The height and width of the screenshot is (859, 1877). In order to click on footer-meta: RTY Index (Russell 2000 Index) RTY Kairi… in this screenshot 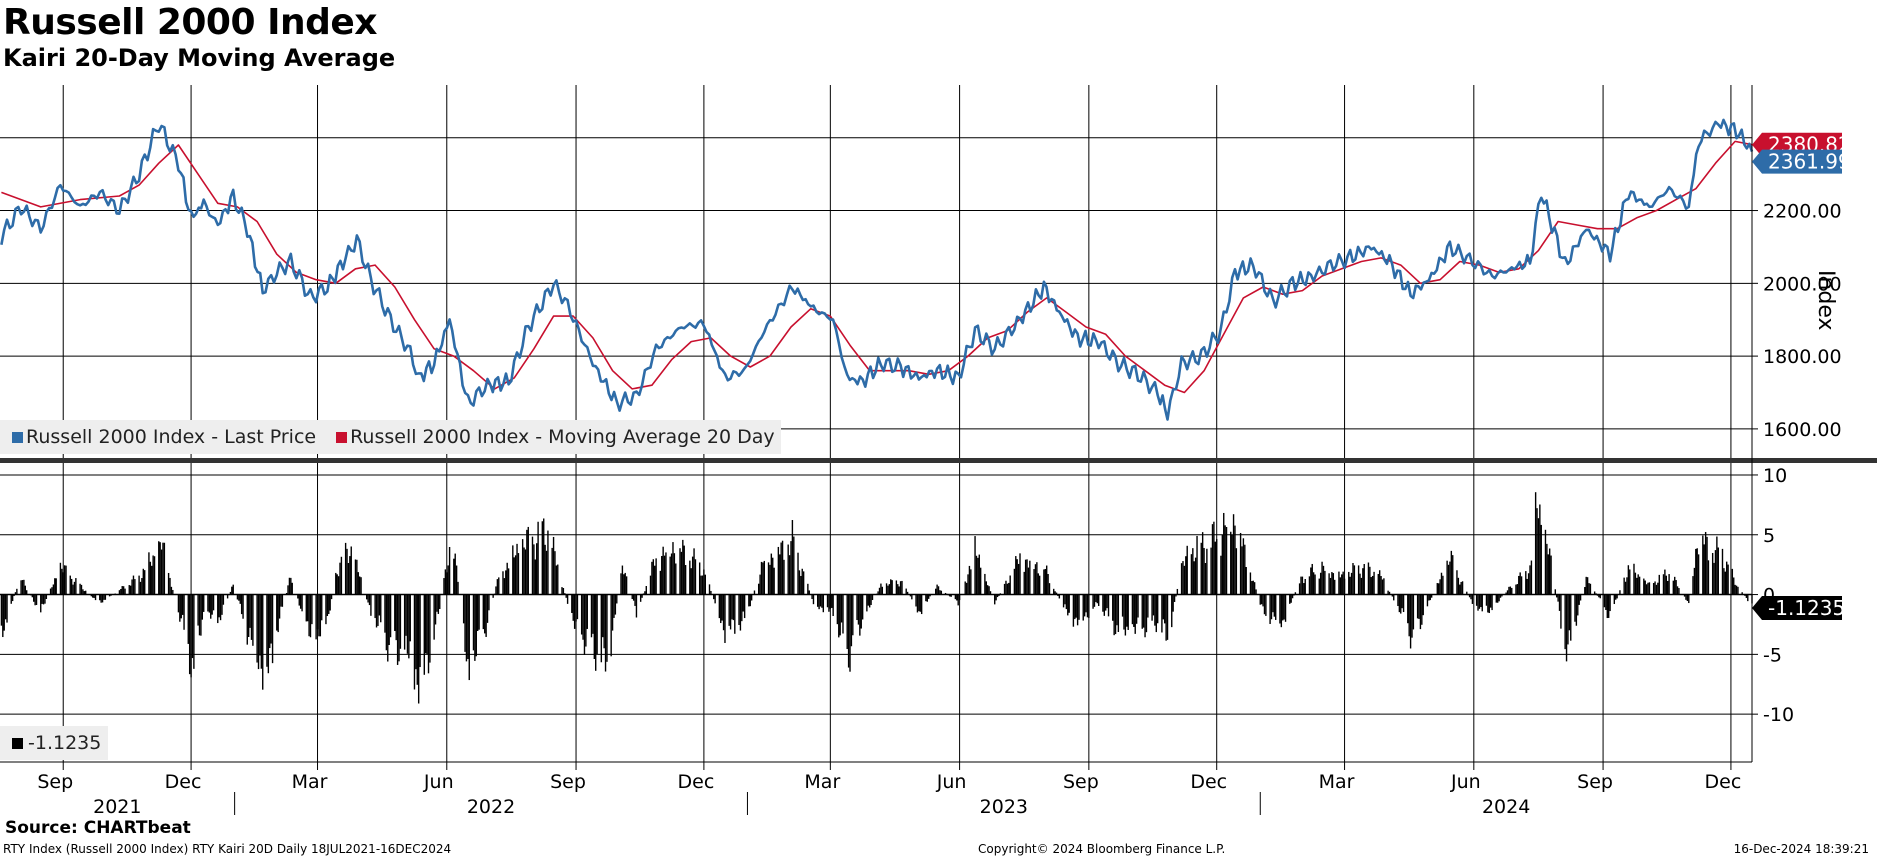, I will do `click(227, 849)`.